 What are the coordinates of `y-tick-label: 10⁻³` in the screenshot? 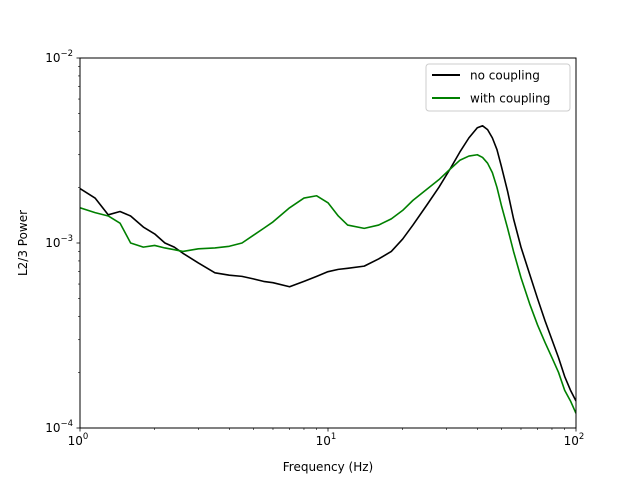 It's located at (59, 242).